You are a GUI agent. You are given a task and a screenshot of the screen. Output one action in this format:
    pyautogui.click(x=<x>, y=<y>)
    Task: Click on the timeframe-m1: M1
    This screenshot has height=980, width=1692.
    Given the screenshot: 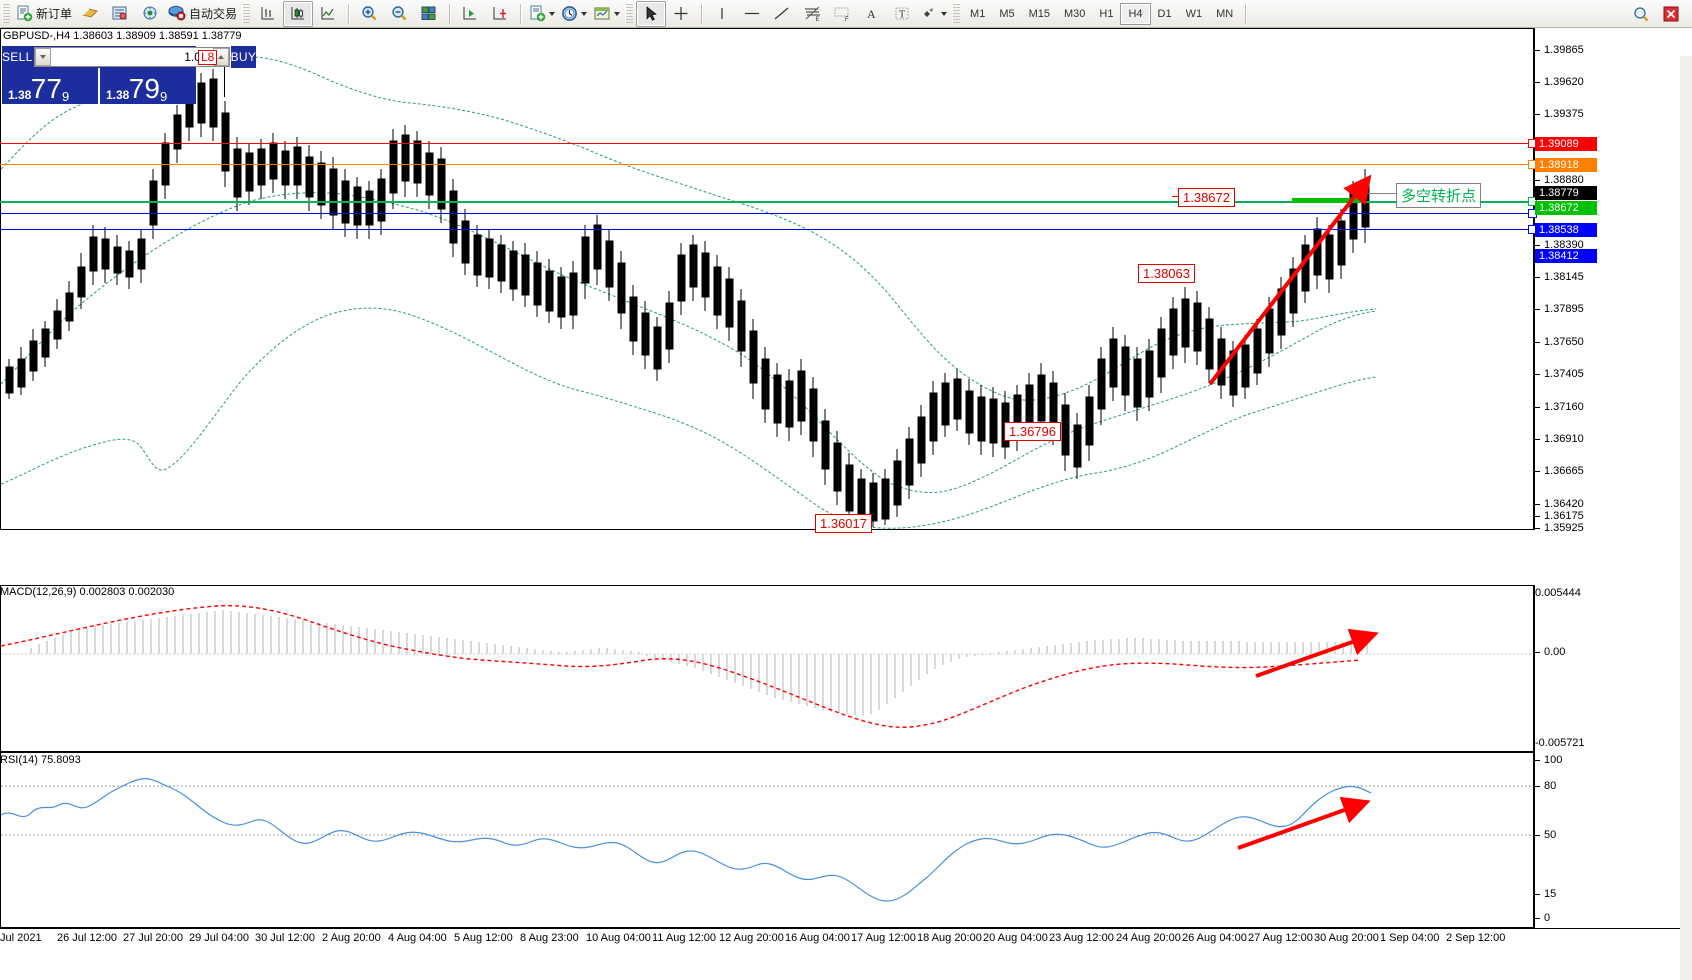 What is the action you would take?
    pyautogui.click(x=978, y=13)
    